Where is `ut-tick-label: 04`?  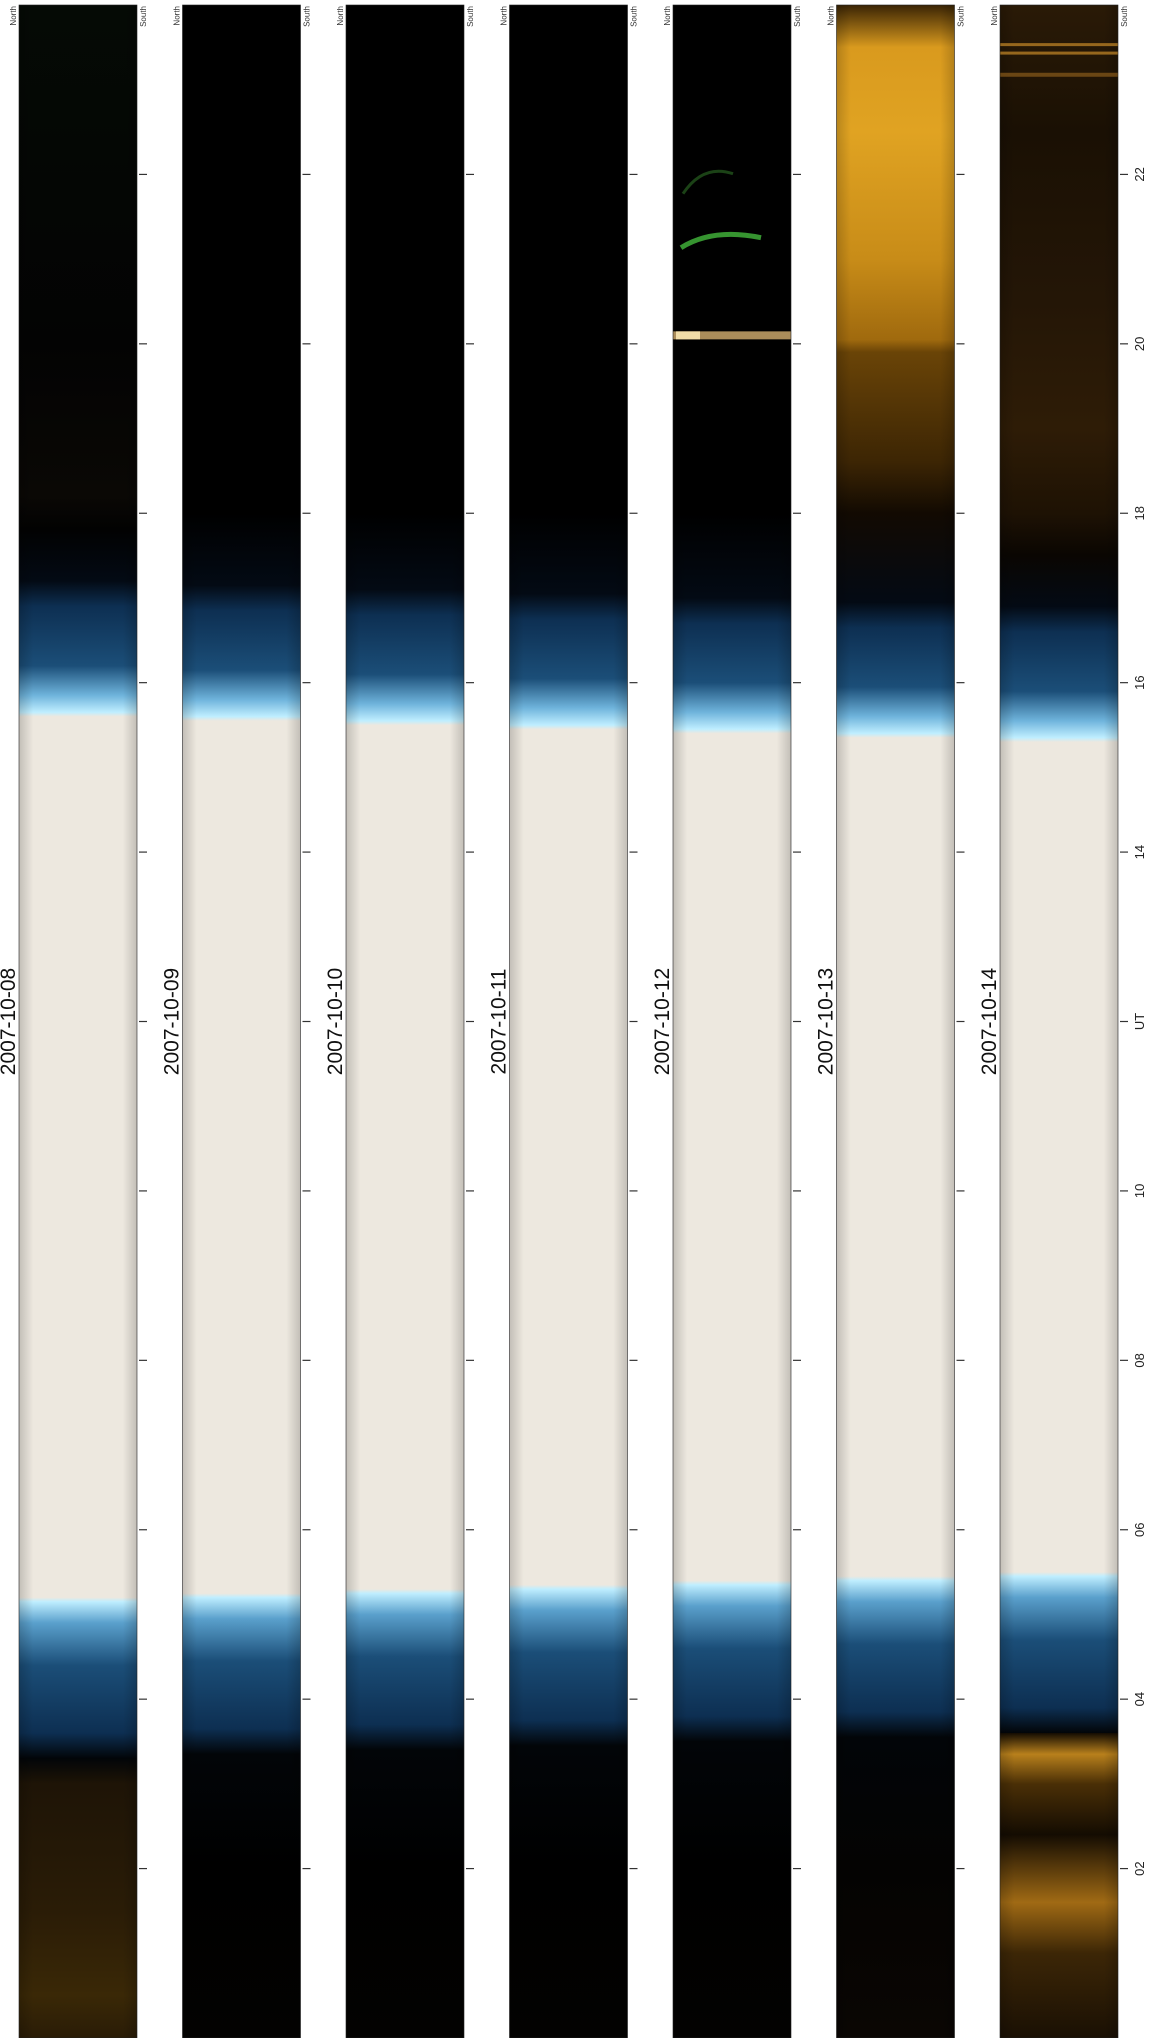
ut-tick-label: 04 is located at coordinates (1139, 1699).